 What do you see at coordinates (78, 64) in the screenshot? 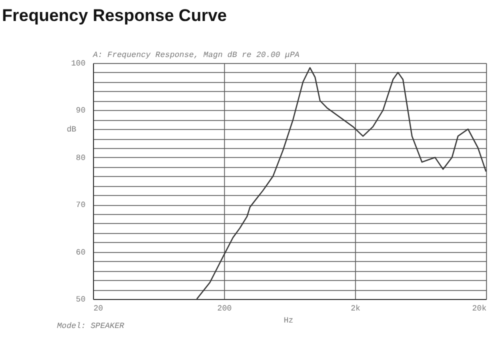
I see `y-tick-label: 100` at bounding box center [78, 64].